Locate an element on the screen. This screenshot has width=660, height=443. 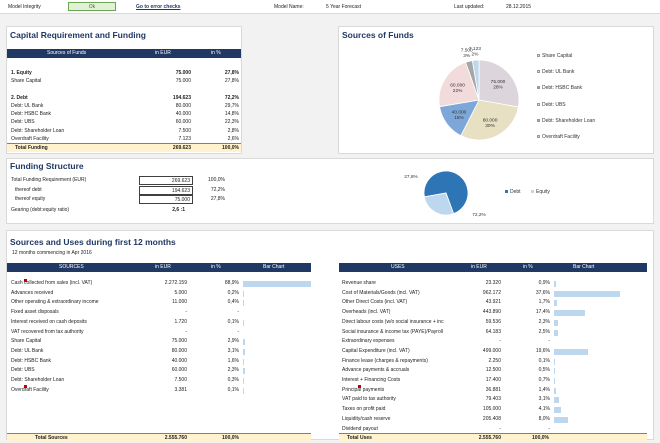
uses-row-label: Principal payments is located at coordinates (363, 389).